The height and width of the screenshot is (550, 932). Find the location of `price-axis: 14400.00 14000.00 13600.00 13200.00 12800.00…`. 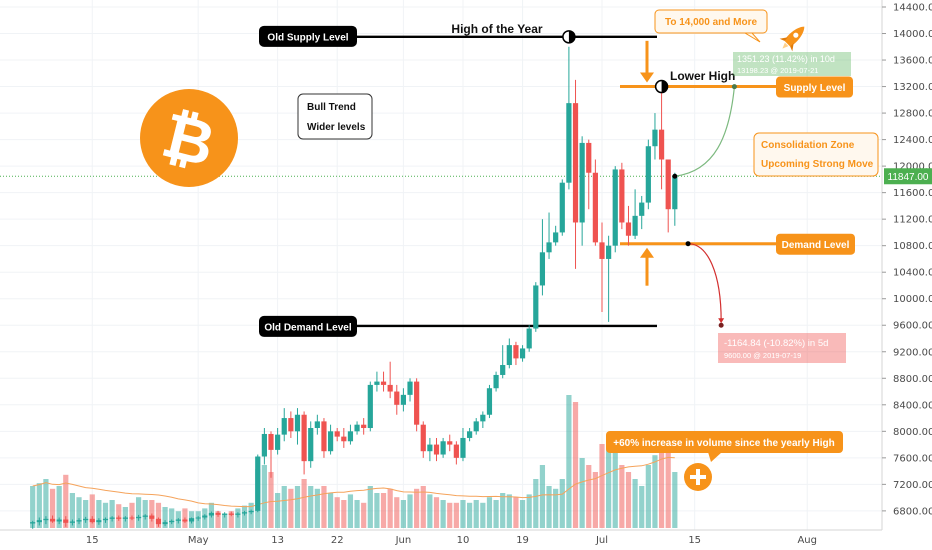

price-axis: 14400.00 14000.00 13600.00 13200.00 12800.00… is located at coordinates (906, 275).